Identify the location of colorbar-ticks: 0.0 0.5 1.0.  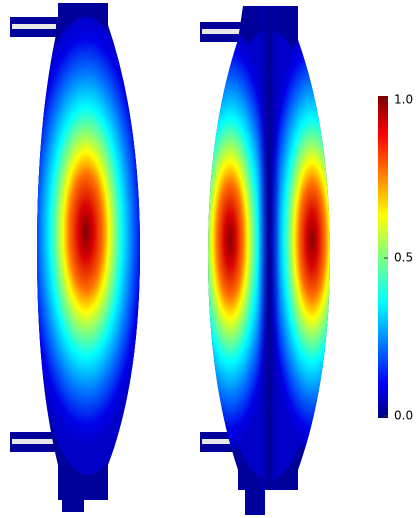
(398, 258).